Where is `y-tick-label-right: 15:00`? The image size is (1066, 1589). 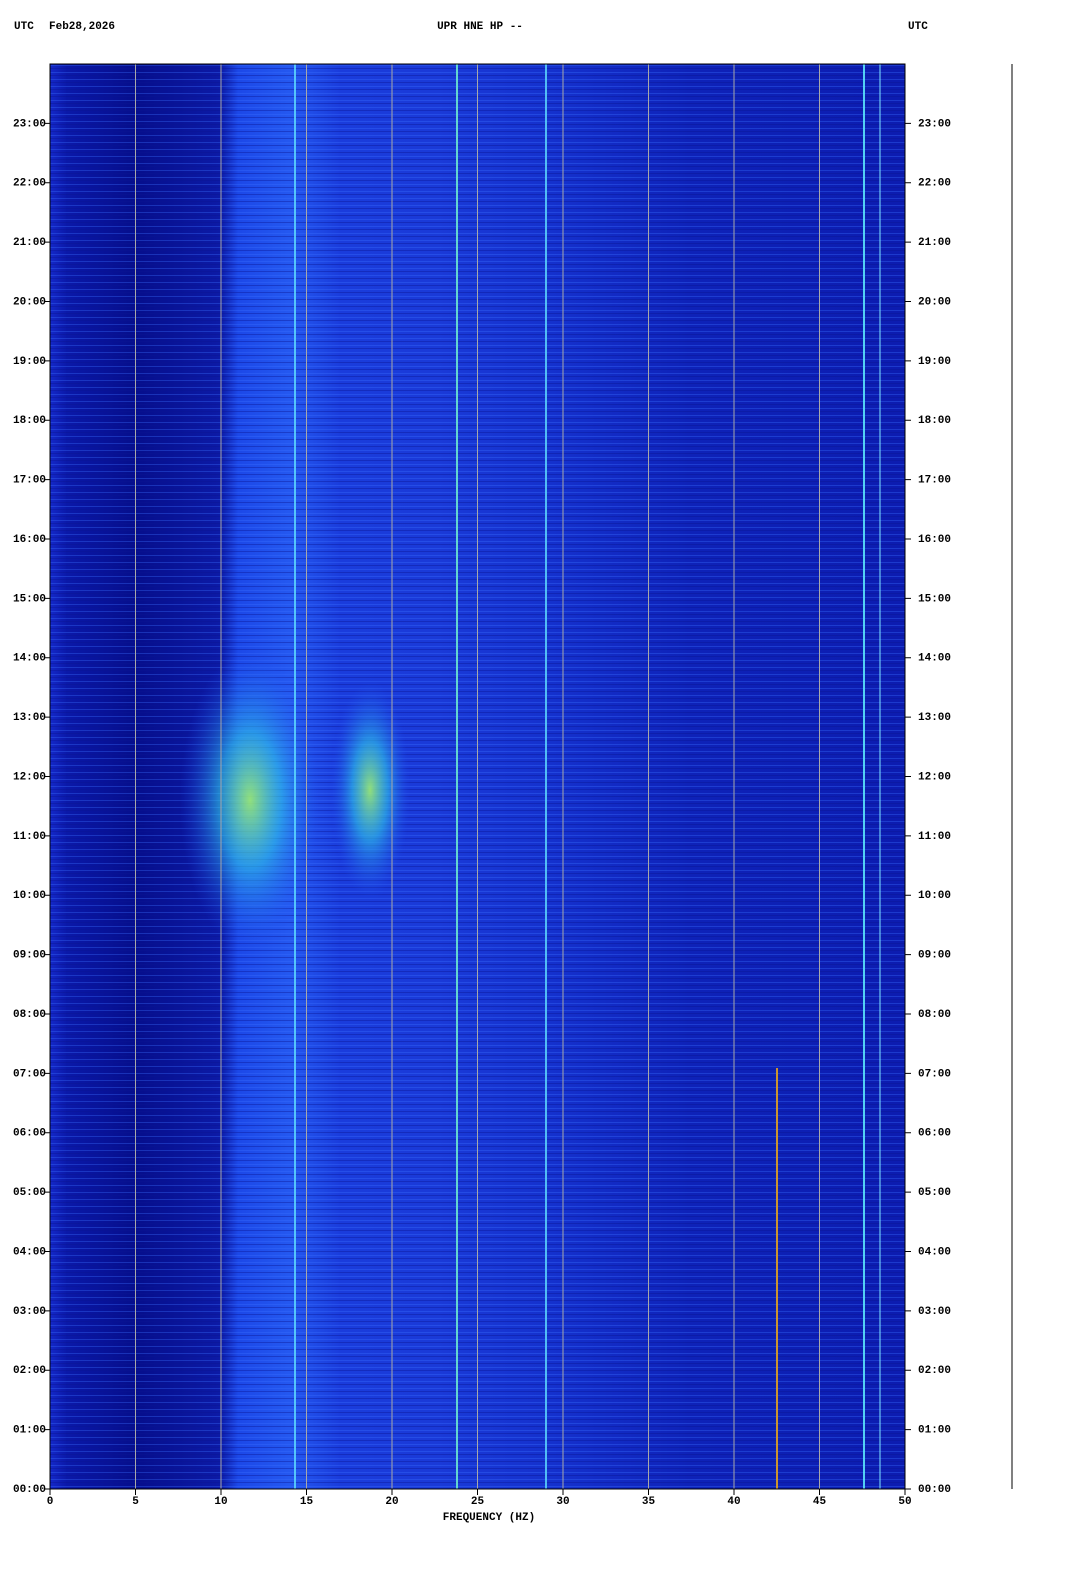
y-tick-label-right: 15:00 is located at coordinates (934, 599).